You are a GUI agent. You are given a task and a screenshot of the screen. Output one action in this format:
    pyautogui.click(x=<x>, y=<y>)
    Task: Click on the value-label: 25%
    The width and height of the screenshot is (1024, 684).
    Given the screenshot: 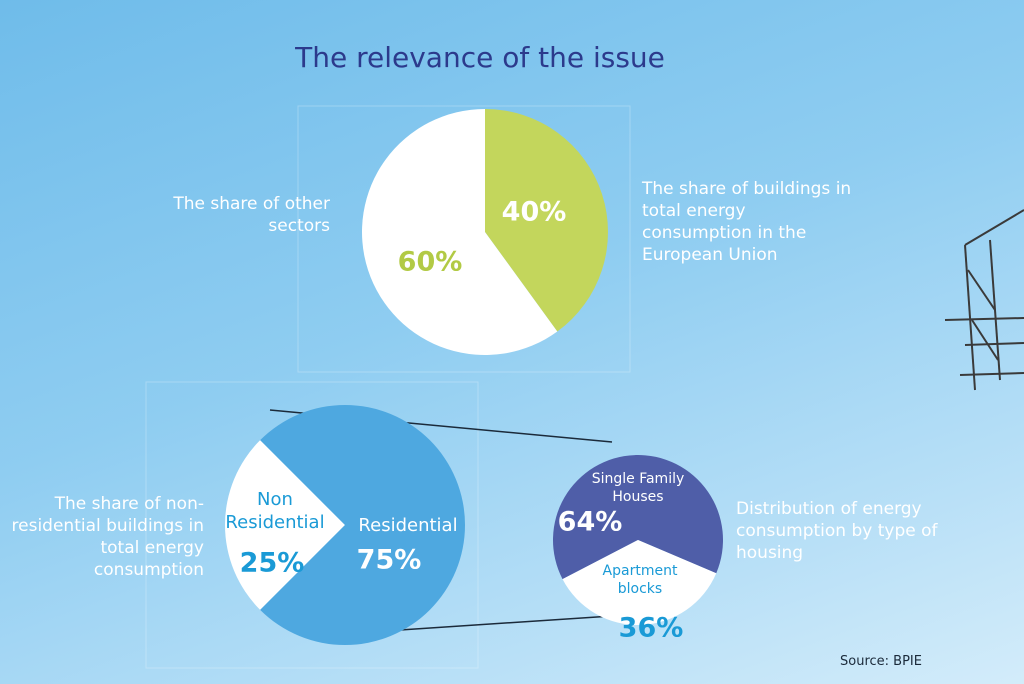 What is the action you would take?
    pyautogui.click(x=272, y=563)
    